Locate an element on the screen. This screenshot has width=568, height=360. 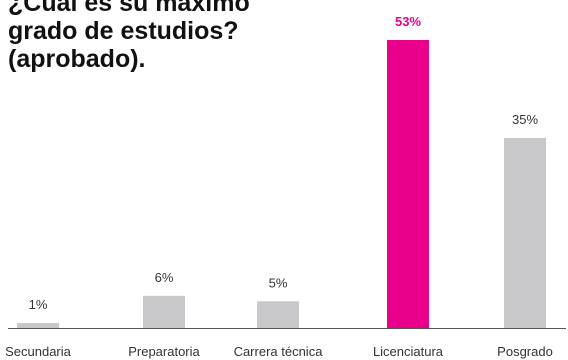
value-label: 53% is located at coordinates (408, 21).